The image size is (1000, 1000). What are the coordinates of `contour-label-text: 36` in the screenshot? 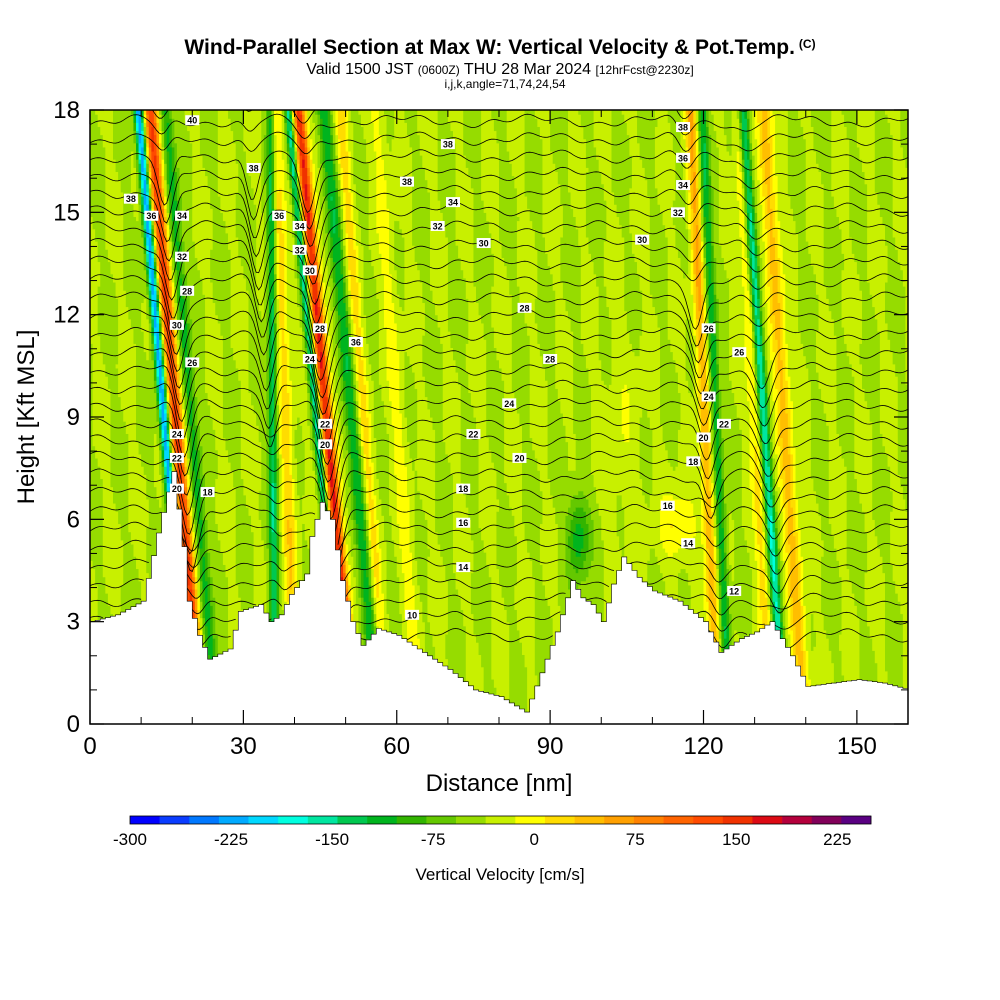 It's located at (151, 216).